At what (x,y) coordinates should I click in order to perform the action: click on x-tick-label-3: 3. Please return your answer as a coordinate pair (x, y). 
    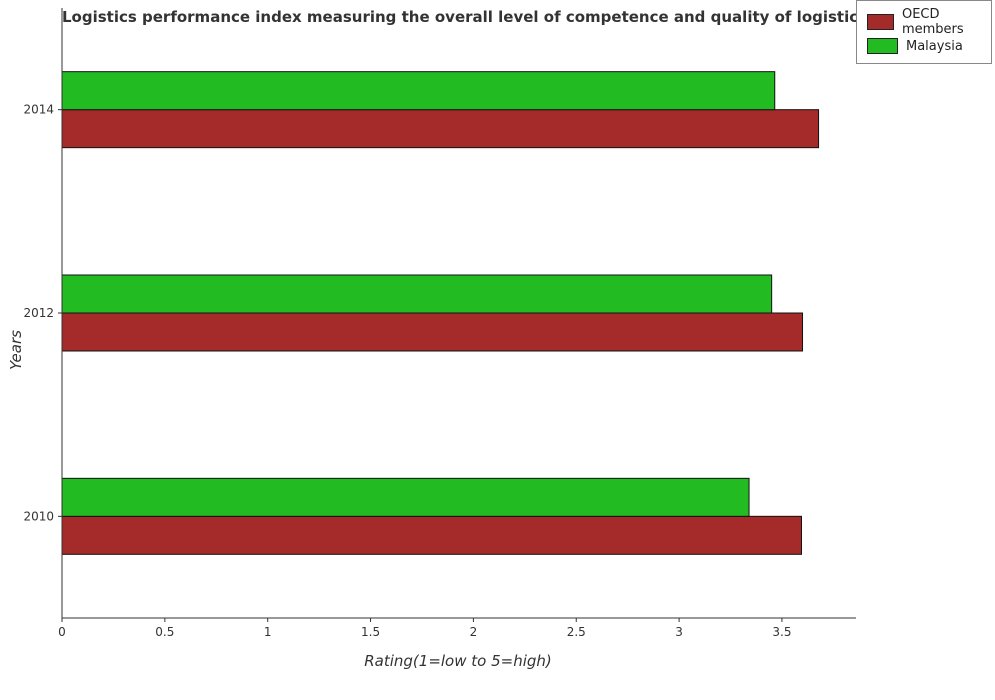
    Looking at the image, I should click on (679, 632).